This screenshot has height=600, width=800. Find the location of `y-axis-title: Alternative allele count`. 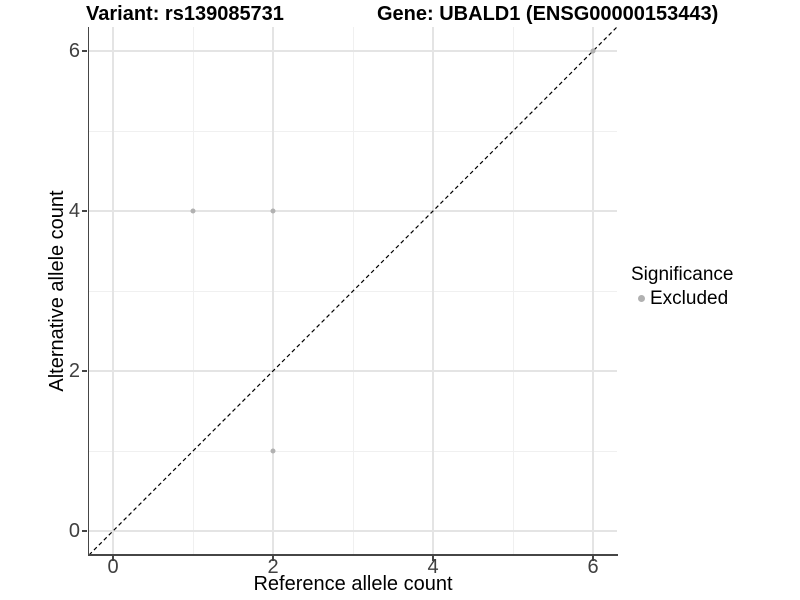

y-axis-title: Alternative allele count is located at coordinates (57, 291).